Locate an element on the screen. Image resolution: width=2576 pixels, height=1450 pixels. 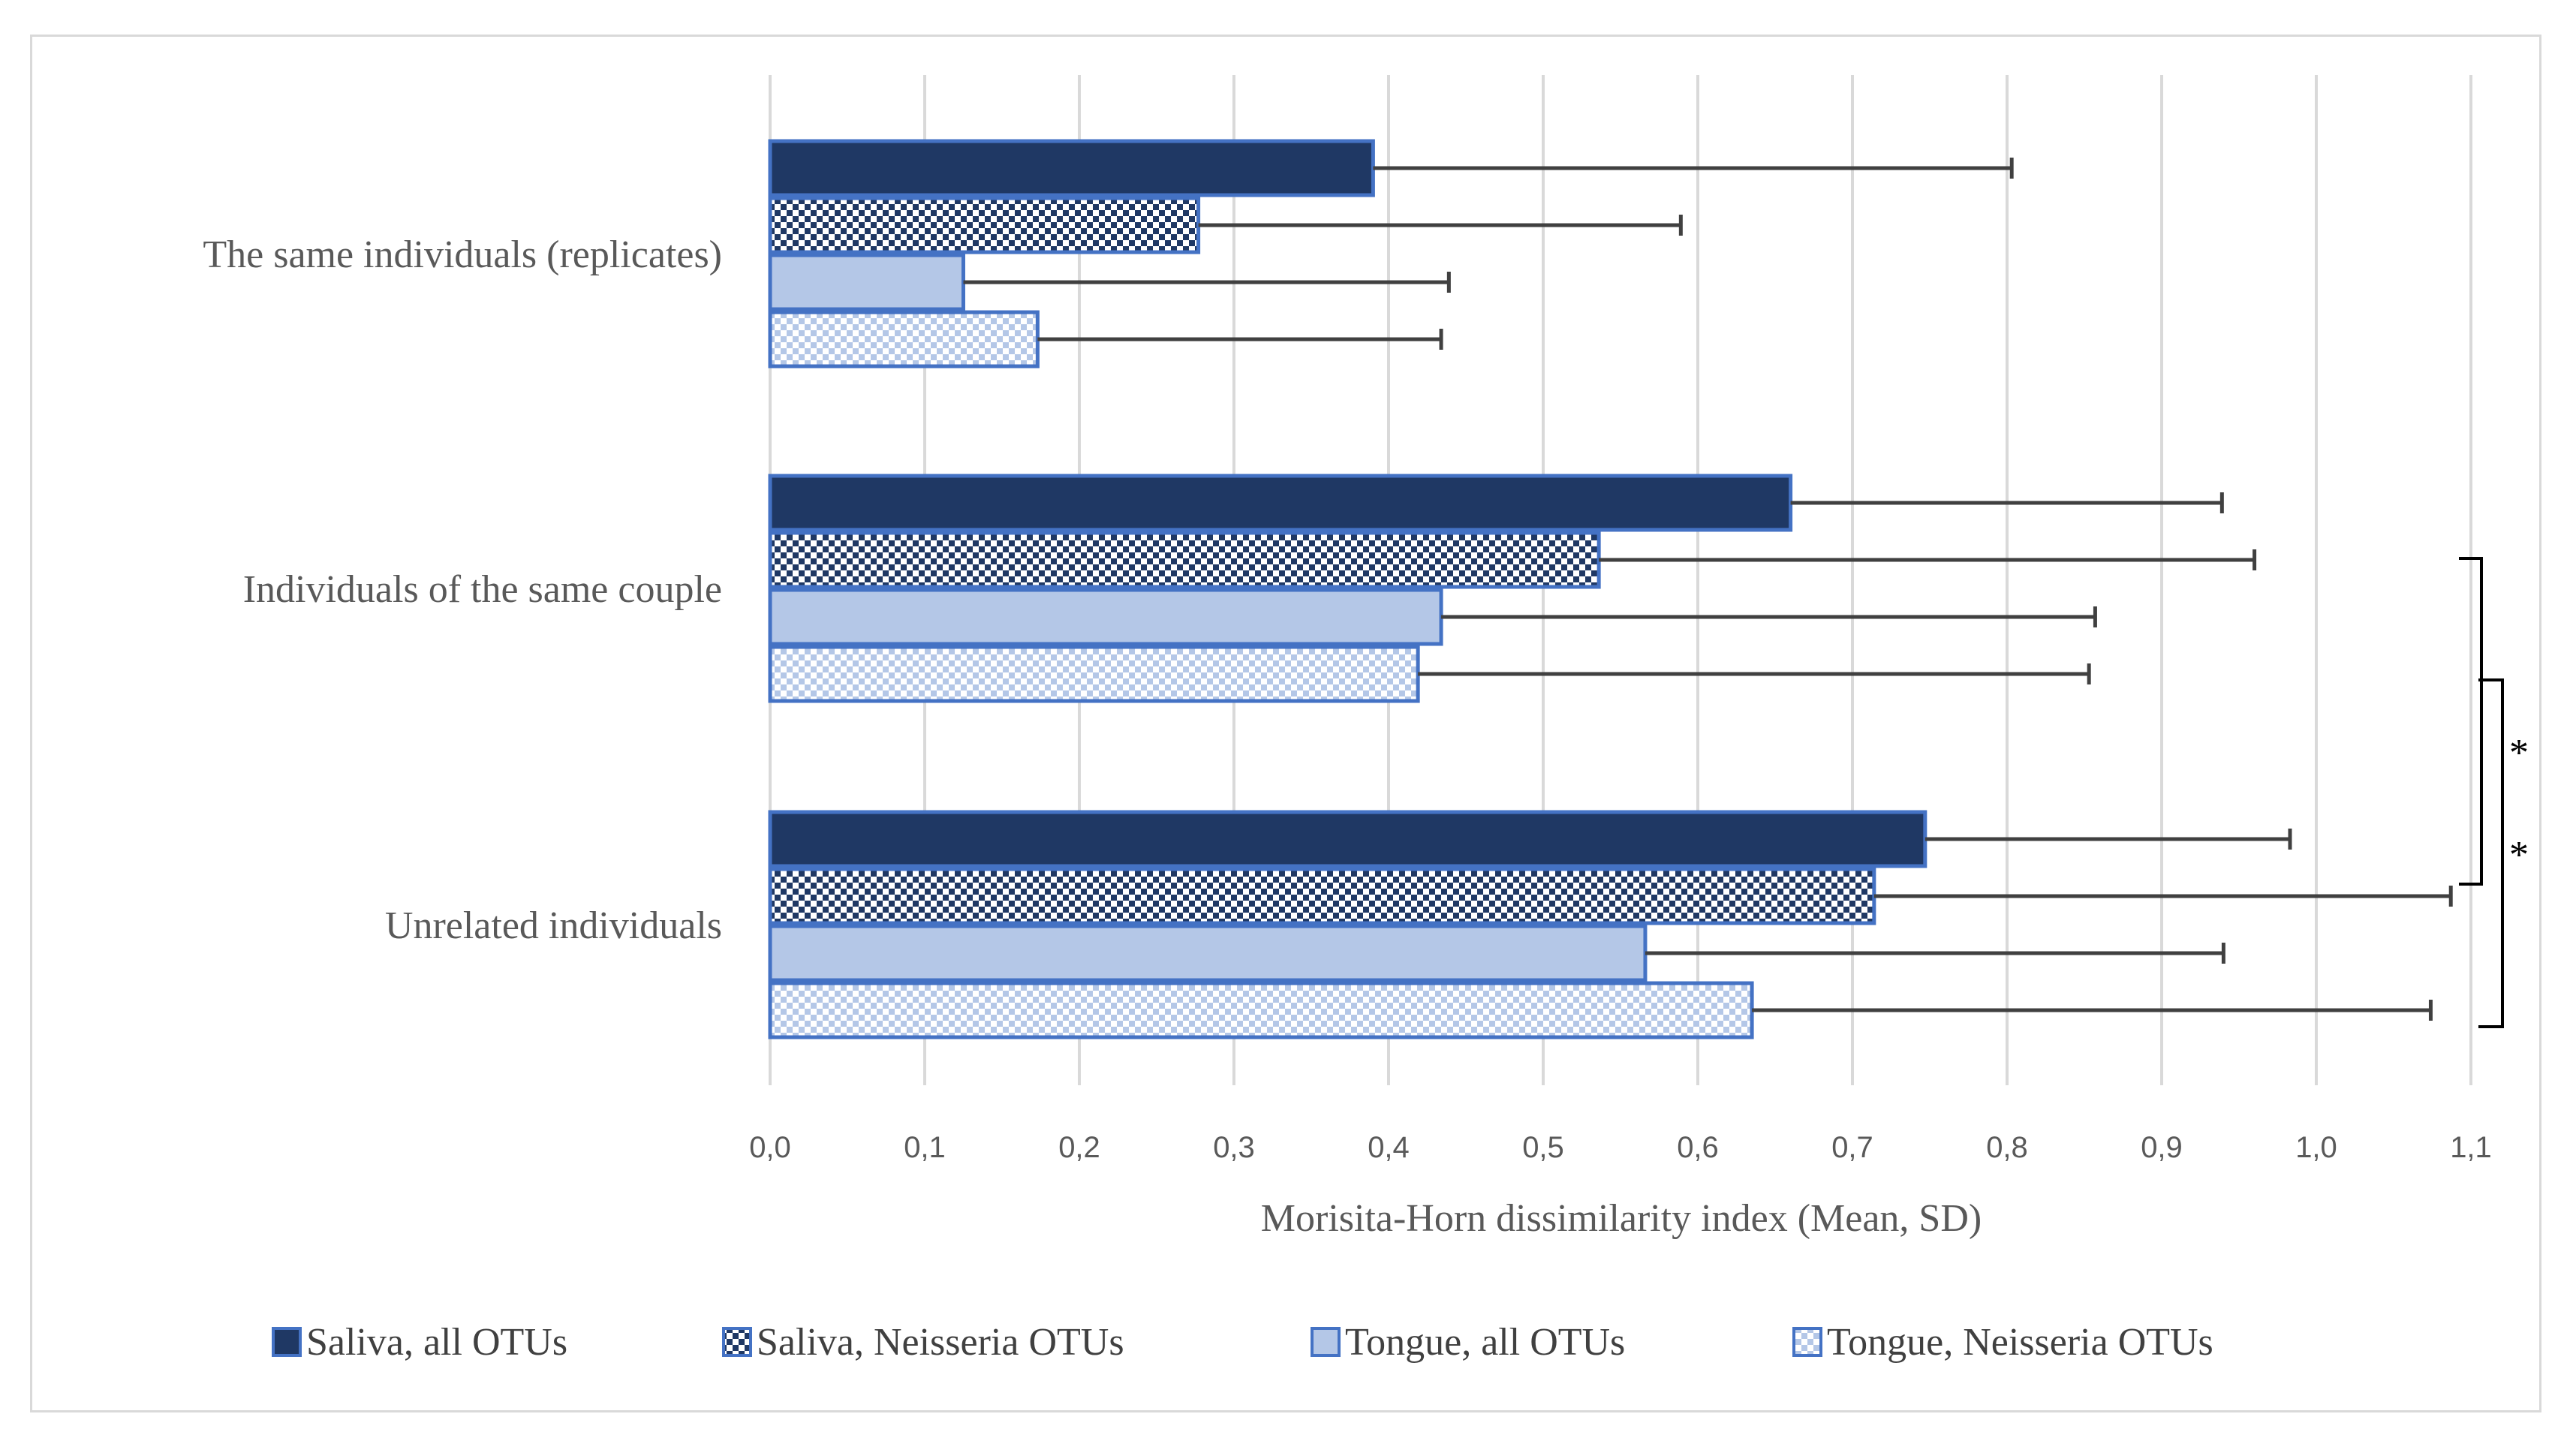
x-tick-label: 1,1 is located at coordinates (2471, 1147).